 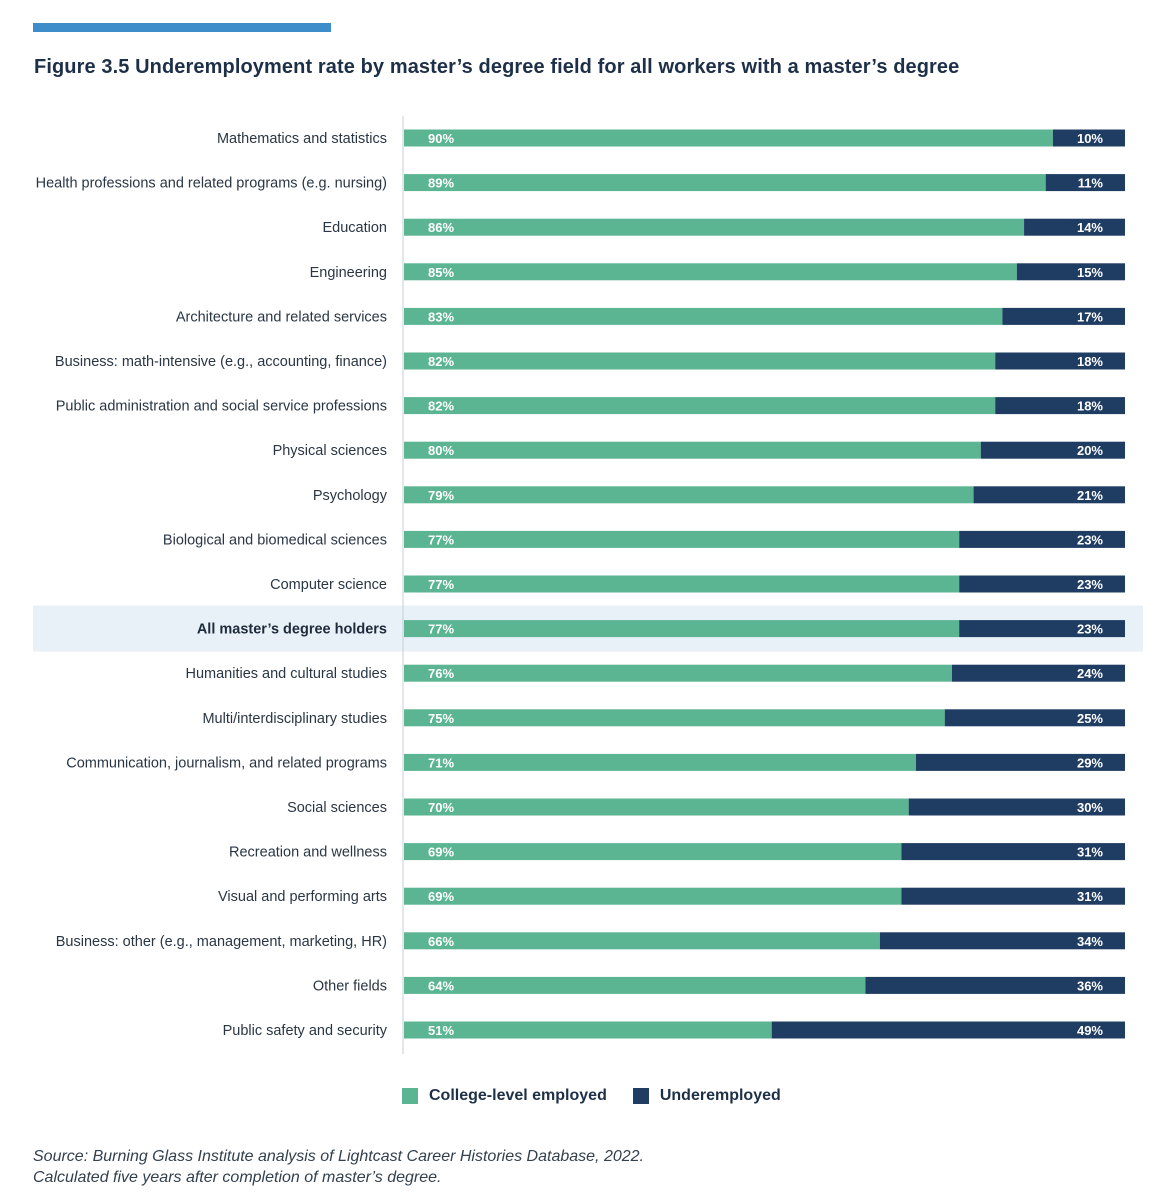 What do you see at coordinates (1090, 1030) in the screenshot?
I see `value-label-underemployed: 49%` at bounding box center [1090, 1030].